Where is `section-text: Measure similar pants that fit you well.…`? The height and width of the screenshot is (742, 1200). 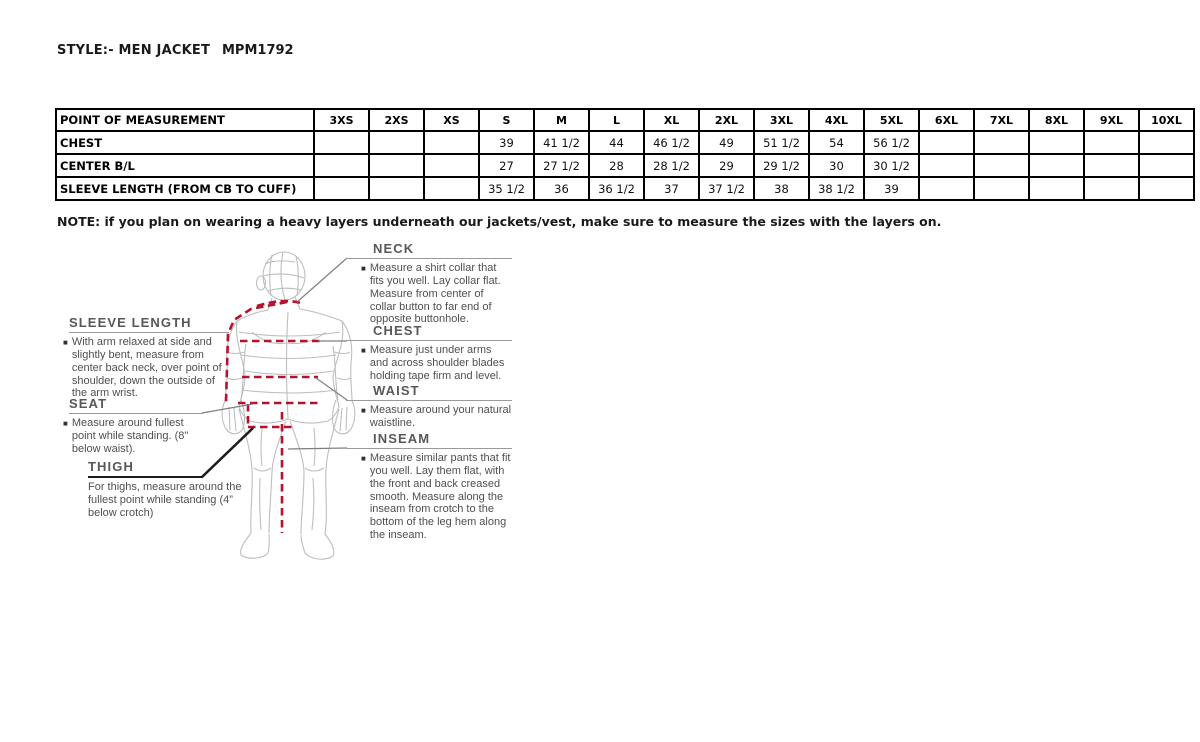
section-text: Measure similar pants that fit you well.… is located at coordinates (440, 497).